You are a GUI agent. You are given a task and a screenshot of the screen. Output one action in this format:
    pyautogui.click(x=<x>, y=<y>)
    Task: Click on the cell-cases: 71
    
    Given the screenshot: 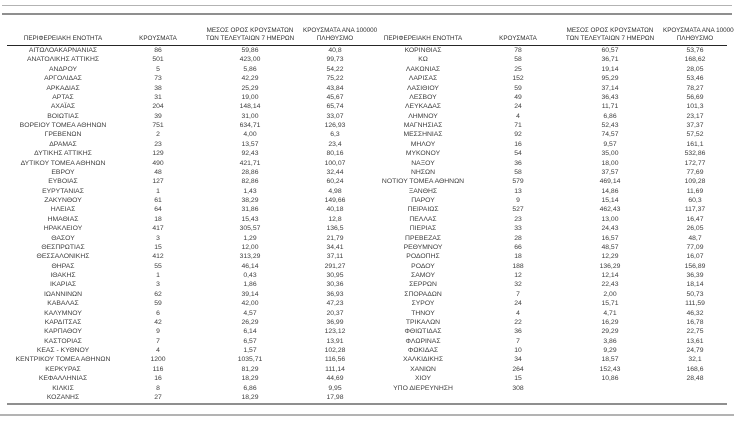 What is the action you would take?
    pyautogui.click(x=518, y=126)
    